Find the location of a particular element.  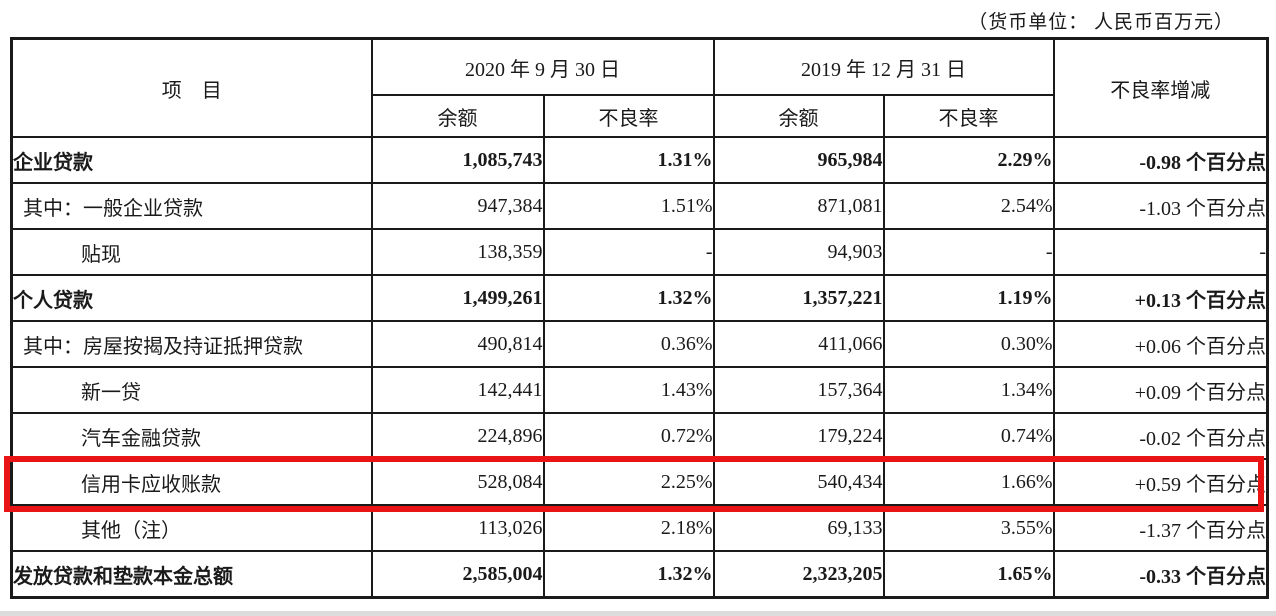

cell-npl-2020: 2.25% is located at coordinates (628, 482).